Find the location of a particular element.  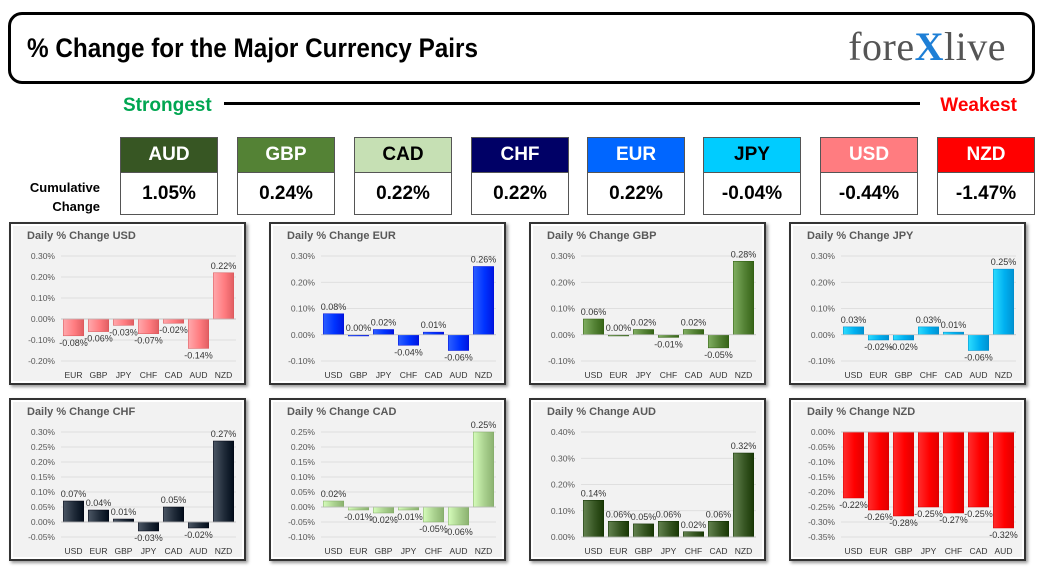

chart-title: Daily % Change CAD is located at coordinates (342, 412).